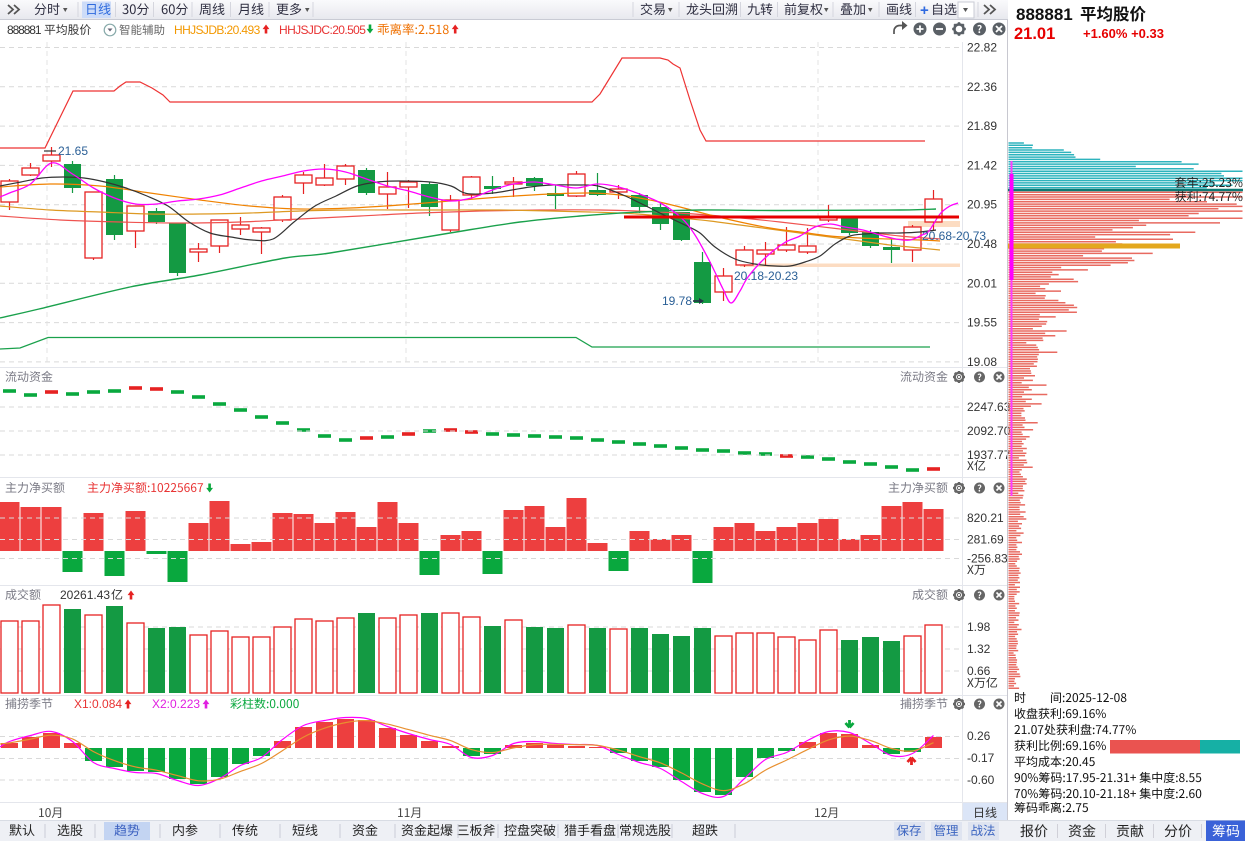 This screenshot has height=841, width=1245. I want to click on svg-text: 2092.70, so click(989, 431).